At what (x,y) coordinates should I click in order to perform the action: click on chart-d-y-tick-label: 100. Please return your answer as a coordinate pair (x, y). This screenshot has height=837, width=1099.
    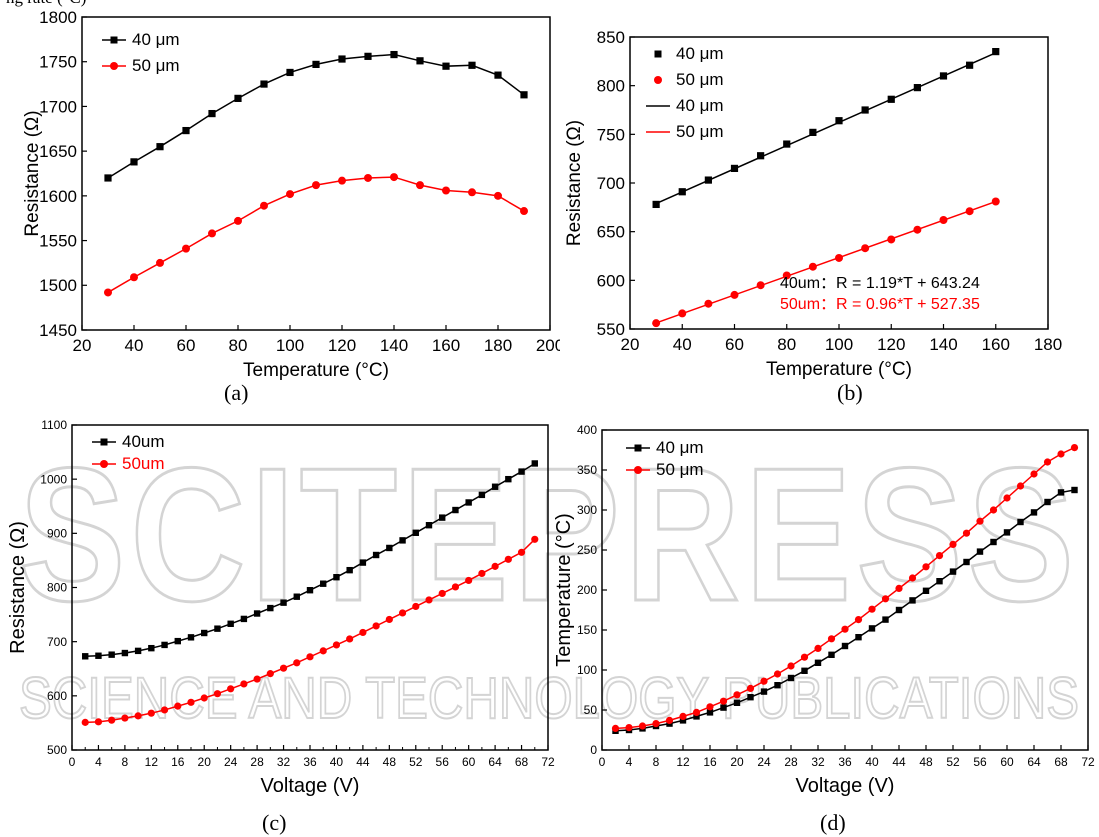
    Looking at the image, I should click on (587, 670).